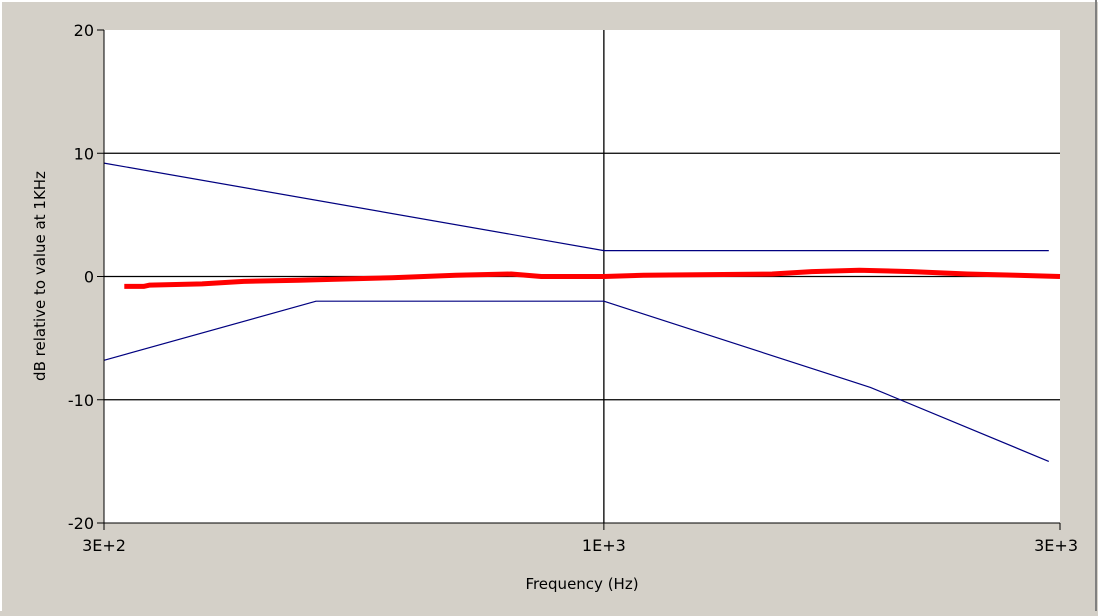  What do you see at coordinates (581, 584) in the screenshot?
I see `x-axis-title: Frequency (Hz)` at bounding box center [581, 584].